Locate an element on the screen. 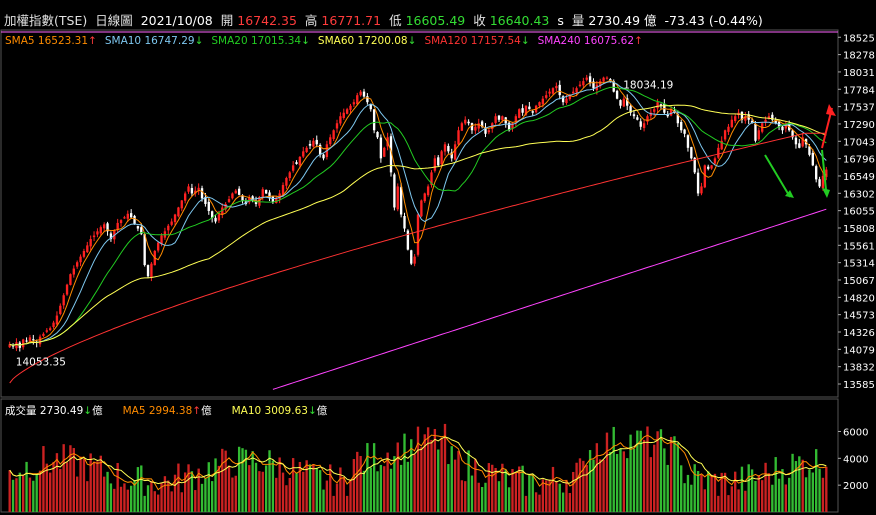  volume-legend-text: MA5 2994.38 is located at coordinates (157, 411).